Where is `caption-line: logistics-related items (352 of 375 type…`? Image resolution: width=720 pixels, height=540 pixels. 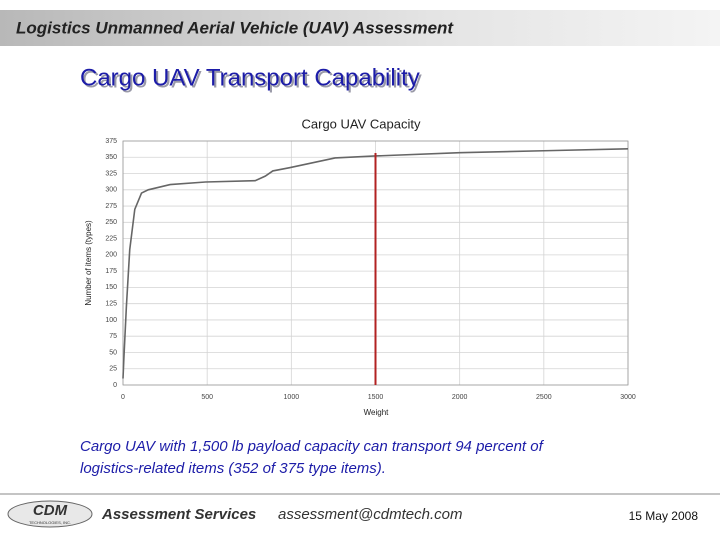 caption-line: logistics-related items (352 of 375 type… is located at coordinates (233, 468).